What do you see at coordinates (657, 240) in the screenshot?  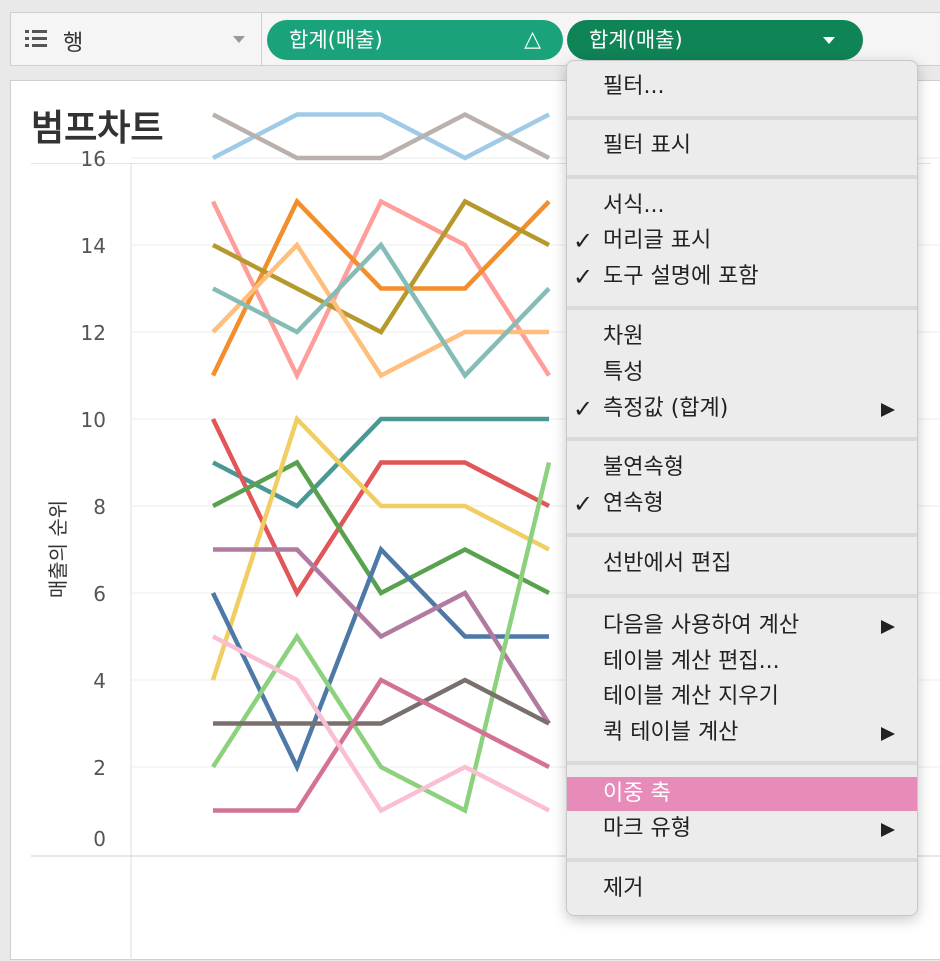 I see `menu-item-label: 머리글 표시` at bounding box center [657, 240].